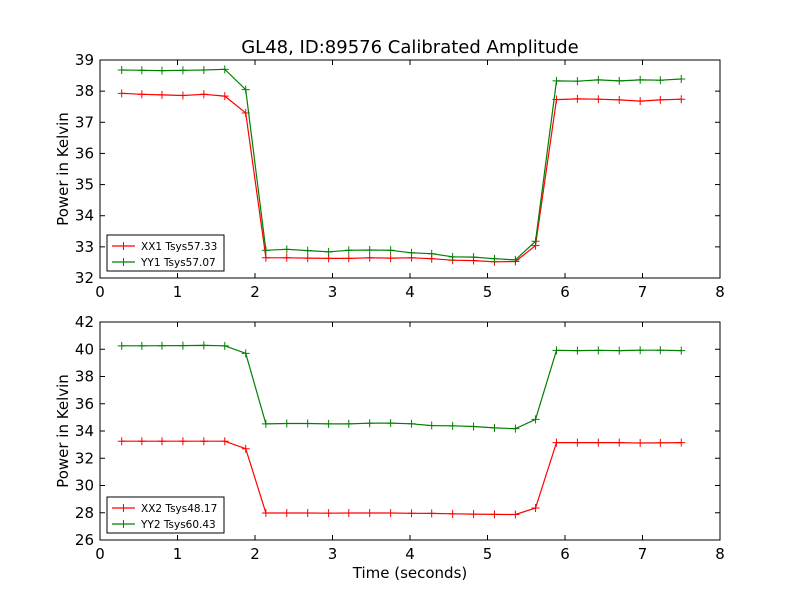  Describe the element at coordinates (84, 278) in the screenshot. I see `y-tick-label: 32` at that location.